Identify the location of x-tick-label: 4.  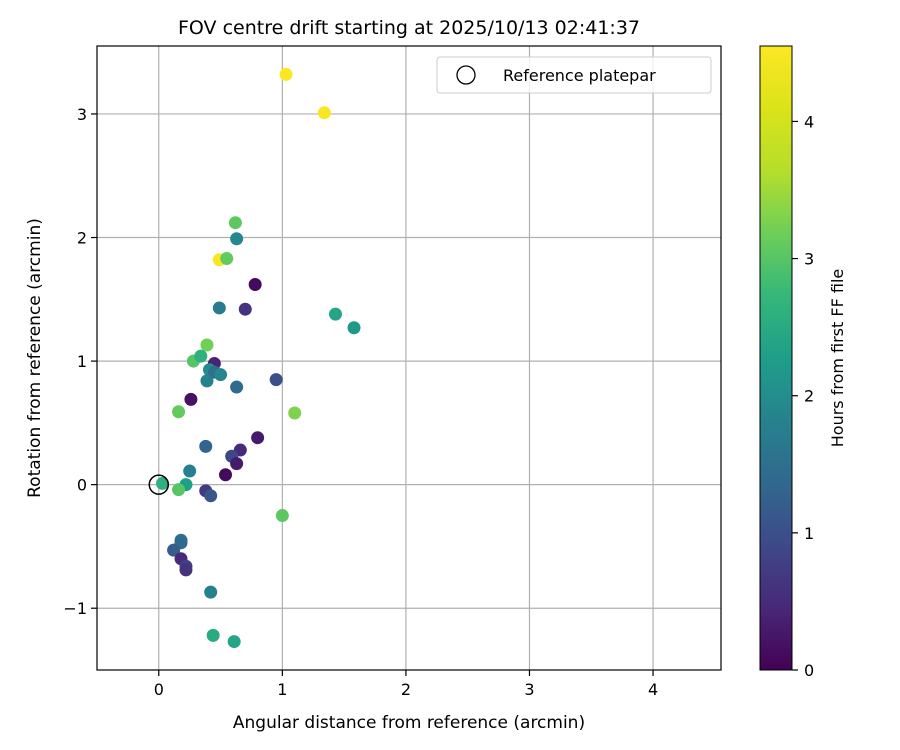
(653, 689).